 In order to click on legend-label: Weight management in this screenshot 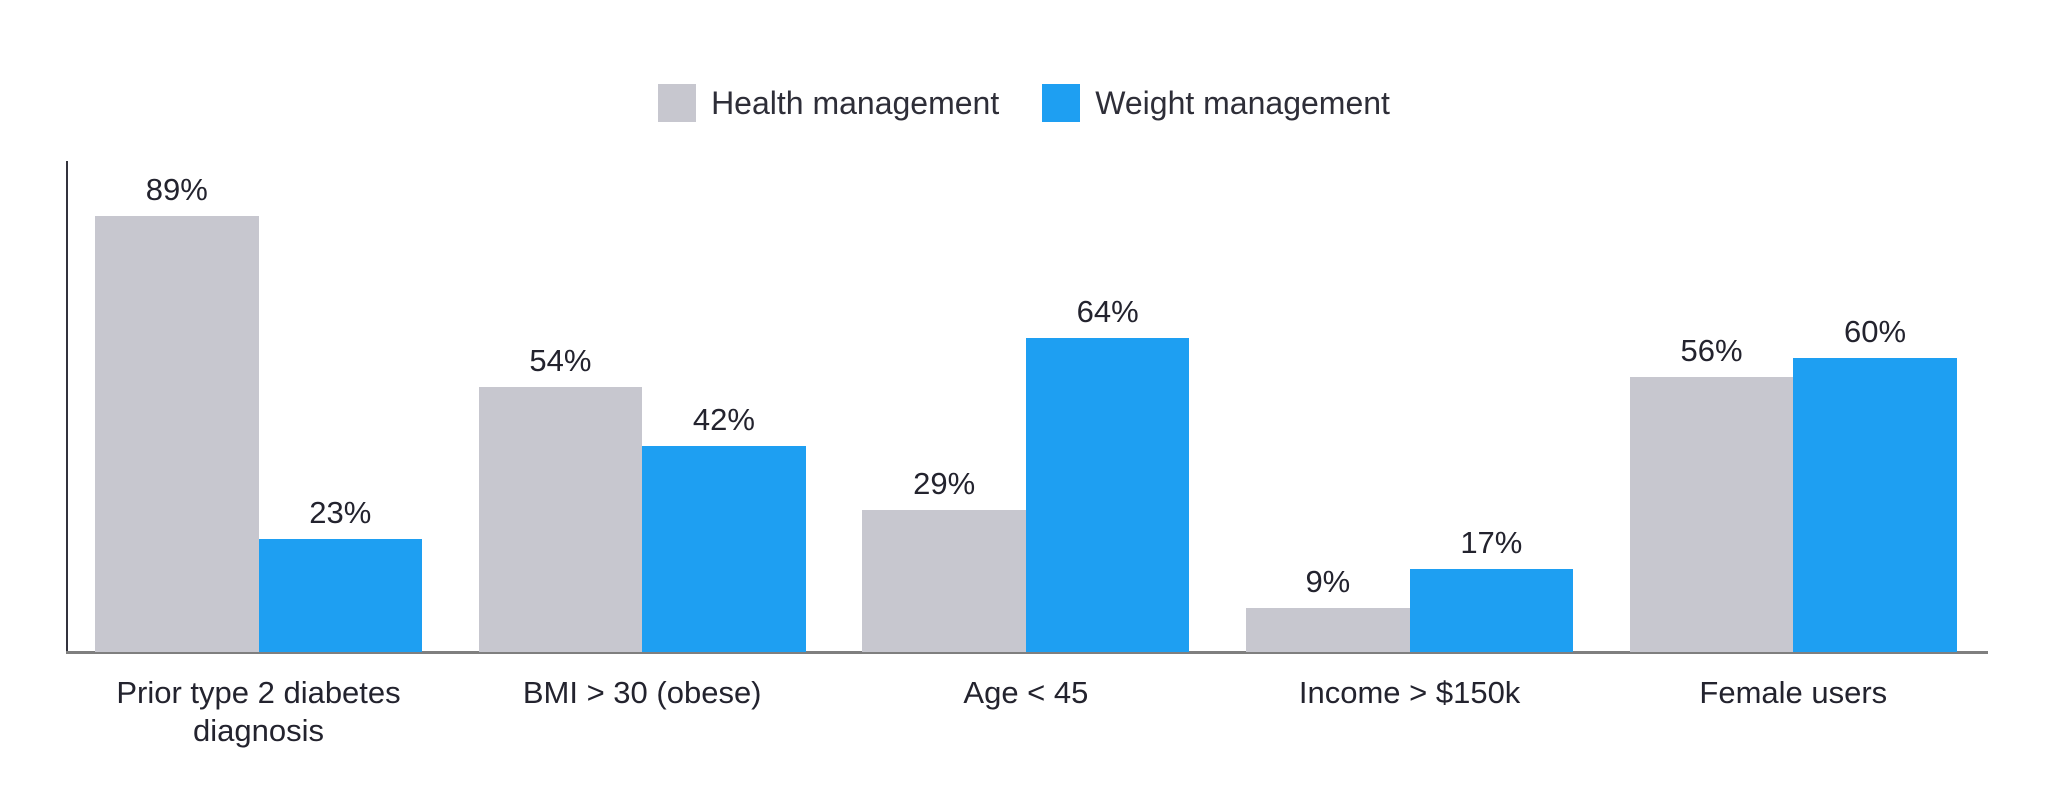, I will do `click(1242, 103)`.